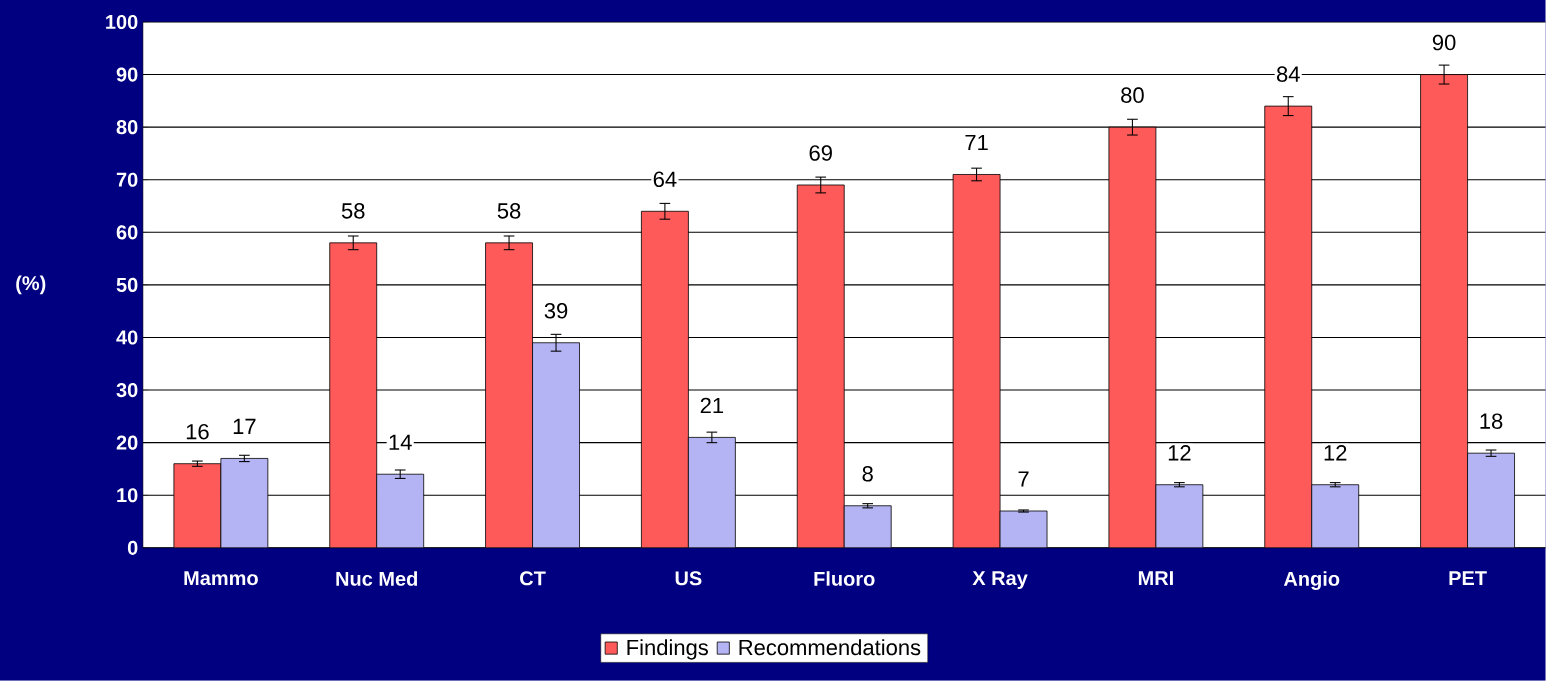  I want to click on x-tick-label: Nuc Med, so click(377, 578).